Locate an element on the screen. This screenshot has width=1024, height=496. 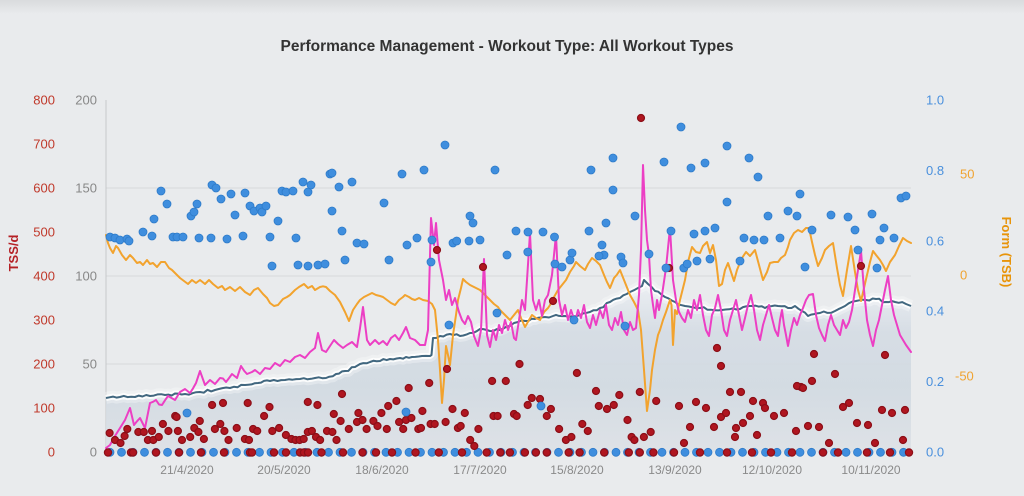
svg-text: 800 is located at coordinates (44, 100).